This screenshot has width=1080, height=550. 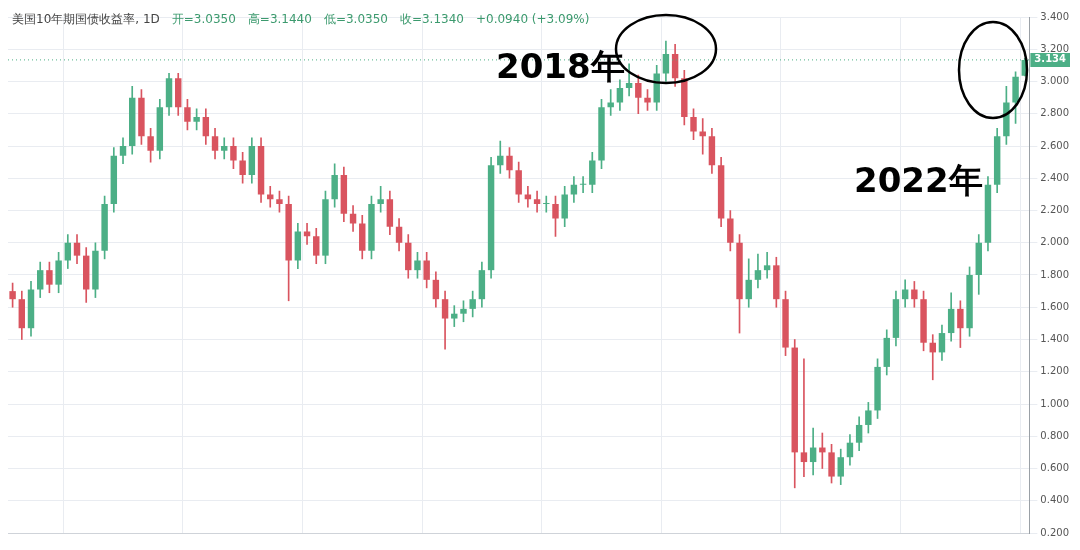 I want to click on ref-line-label: 3.134, so click(x=1050, y=59).